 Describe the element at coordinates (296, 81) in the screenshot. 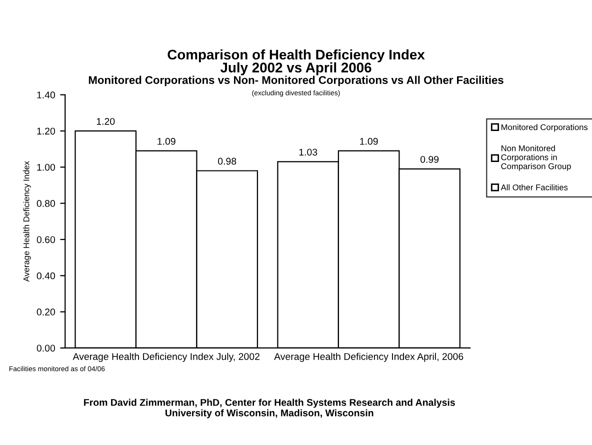

I see `chart-subtitle: Monitored Corporations vs Non- Monitored Corporations vs All Other Facilities` at that location.